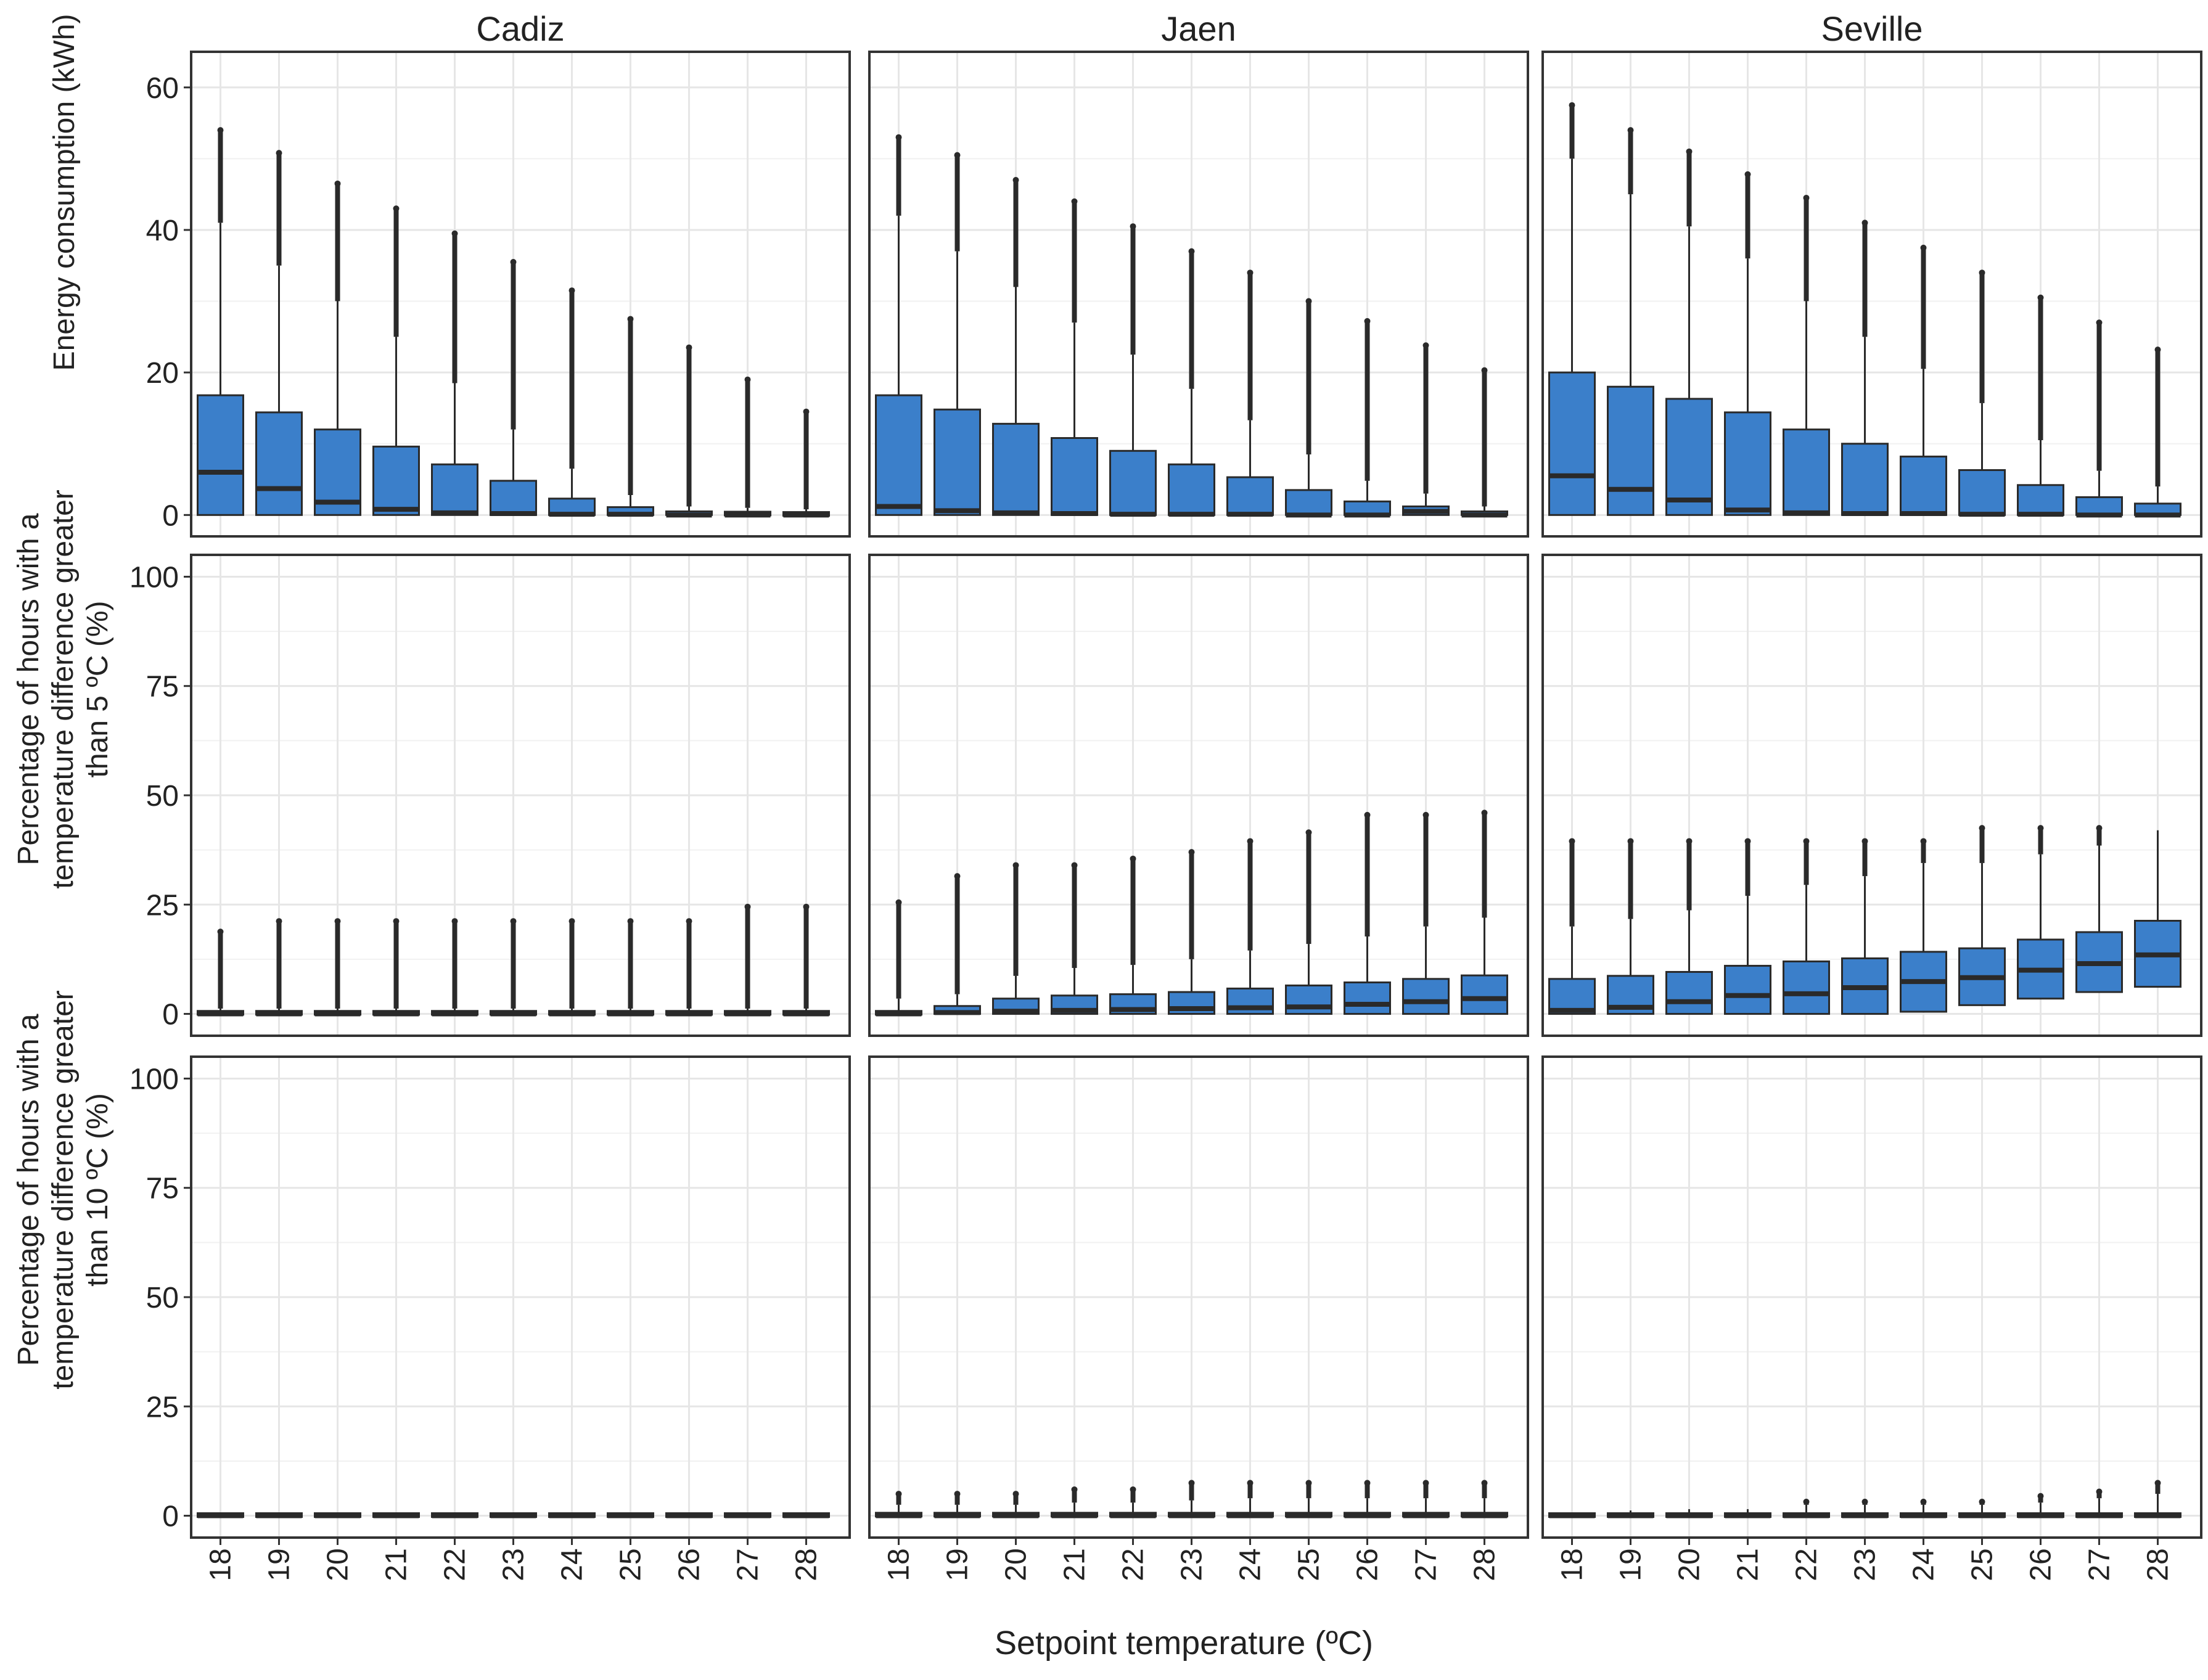  What do you see at coordinates (154, 1079) in the screenshot?
I see `y-tick-label: 100` at bounding box center [154, 1079].